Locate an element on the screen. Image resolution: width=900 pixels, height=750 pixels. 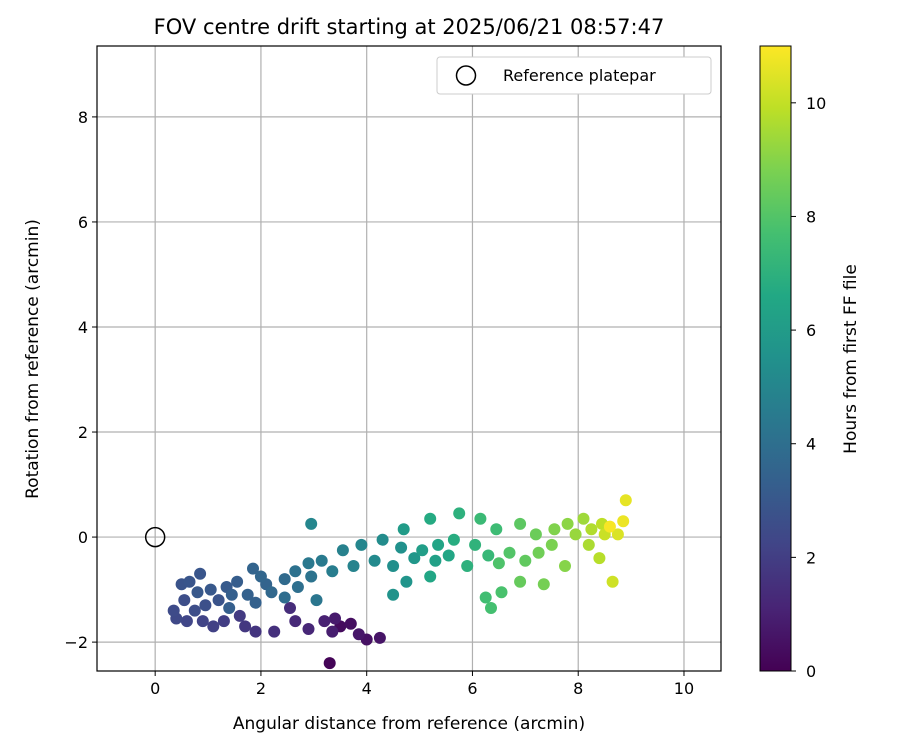
legend-label: Reference platepar is located at coordinates (579, 75).